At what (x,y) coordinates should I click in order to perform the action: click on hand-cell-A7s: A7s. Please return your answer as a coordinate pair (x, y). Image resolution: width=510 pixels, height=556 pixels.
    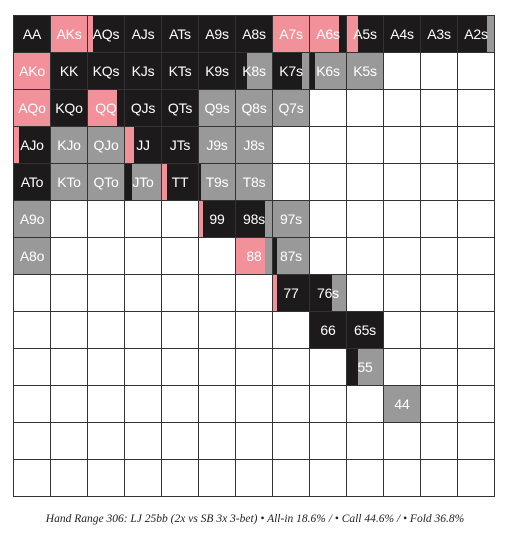
    Looking at the image, I should click on (291, 34).